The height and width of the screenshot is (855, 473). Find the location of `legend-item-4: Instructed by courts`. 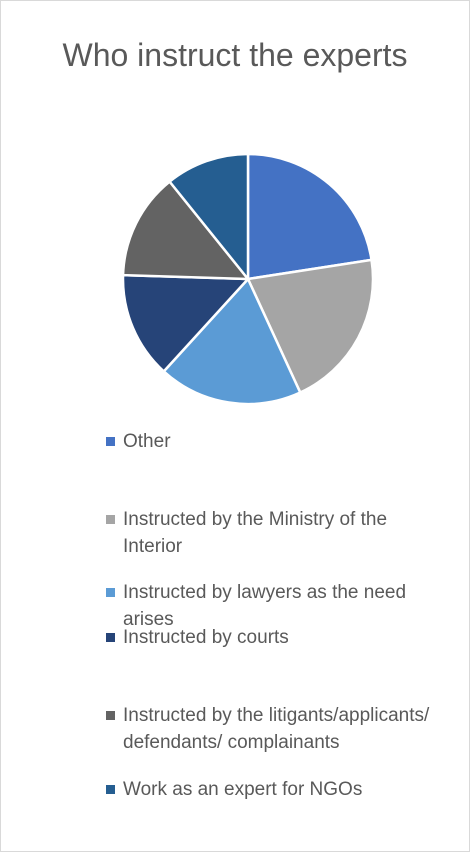

legend-item-4: Instructed by courts is located at coordinates (271, 637).